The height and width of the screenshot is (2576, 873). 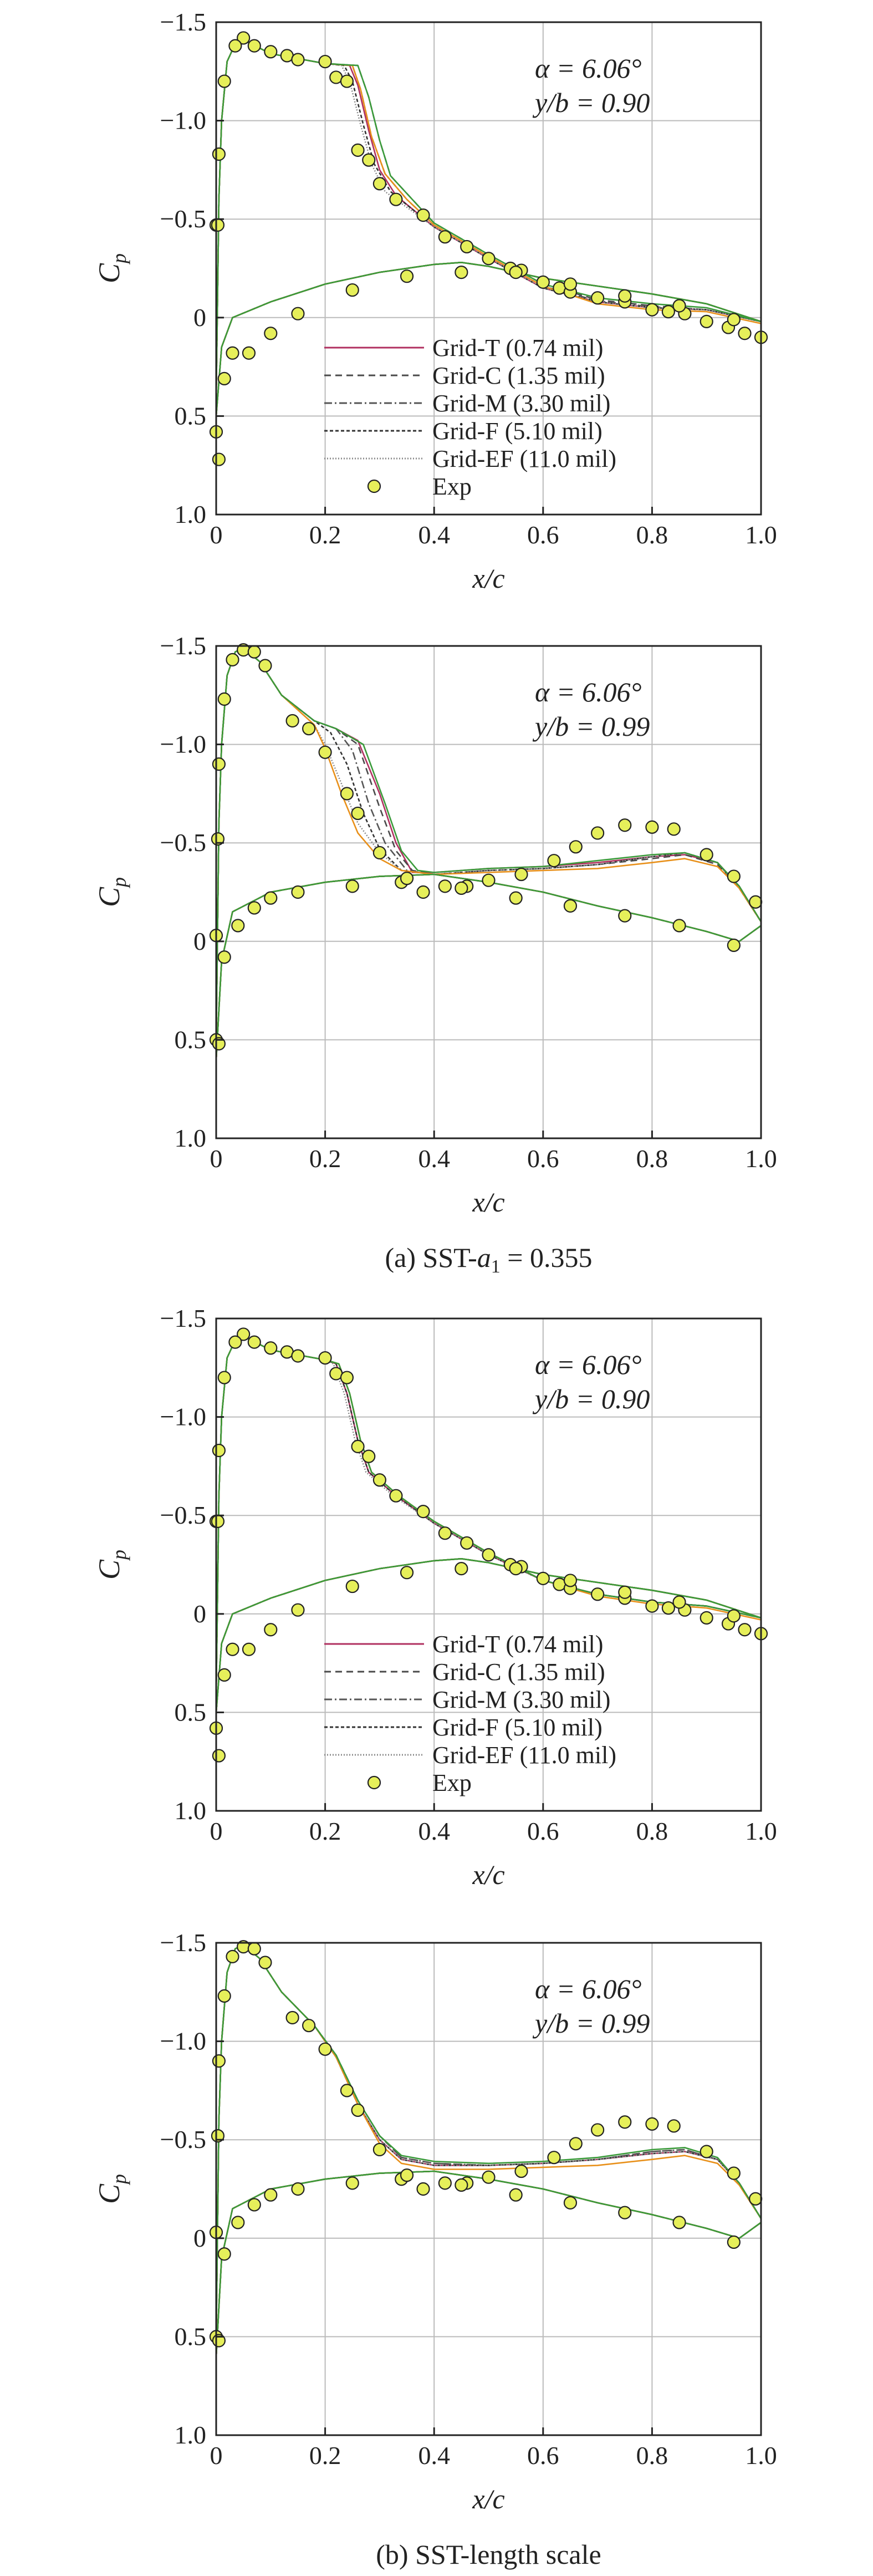 What do you see at coordinates (543, 535) in the screenshot?
I see `x-tick-label: 0.6` at bounding box center [543, 535].